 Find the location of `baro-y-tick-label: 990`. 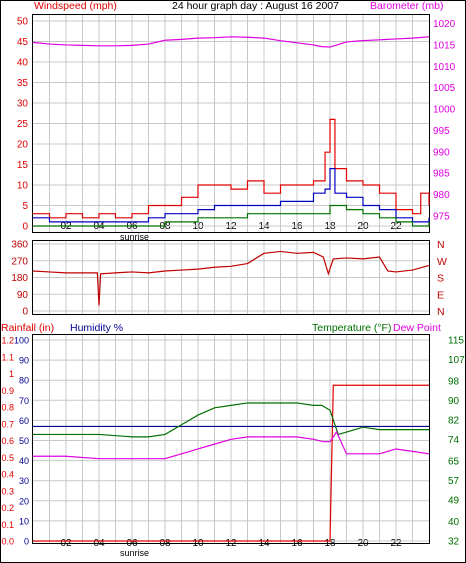

baro-y-tick-label: 990 is located at coordinates (441, 152).